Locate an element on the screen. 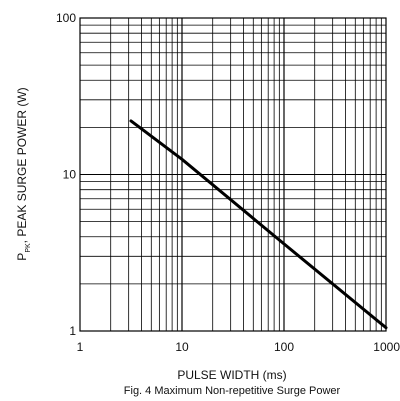 Image resolution: width=400 pixels, height=401 pixels. y-tick-label: 100 is located at coordinates (66, 18).